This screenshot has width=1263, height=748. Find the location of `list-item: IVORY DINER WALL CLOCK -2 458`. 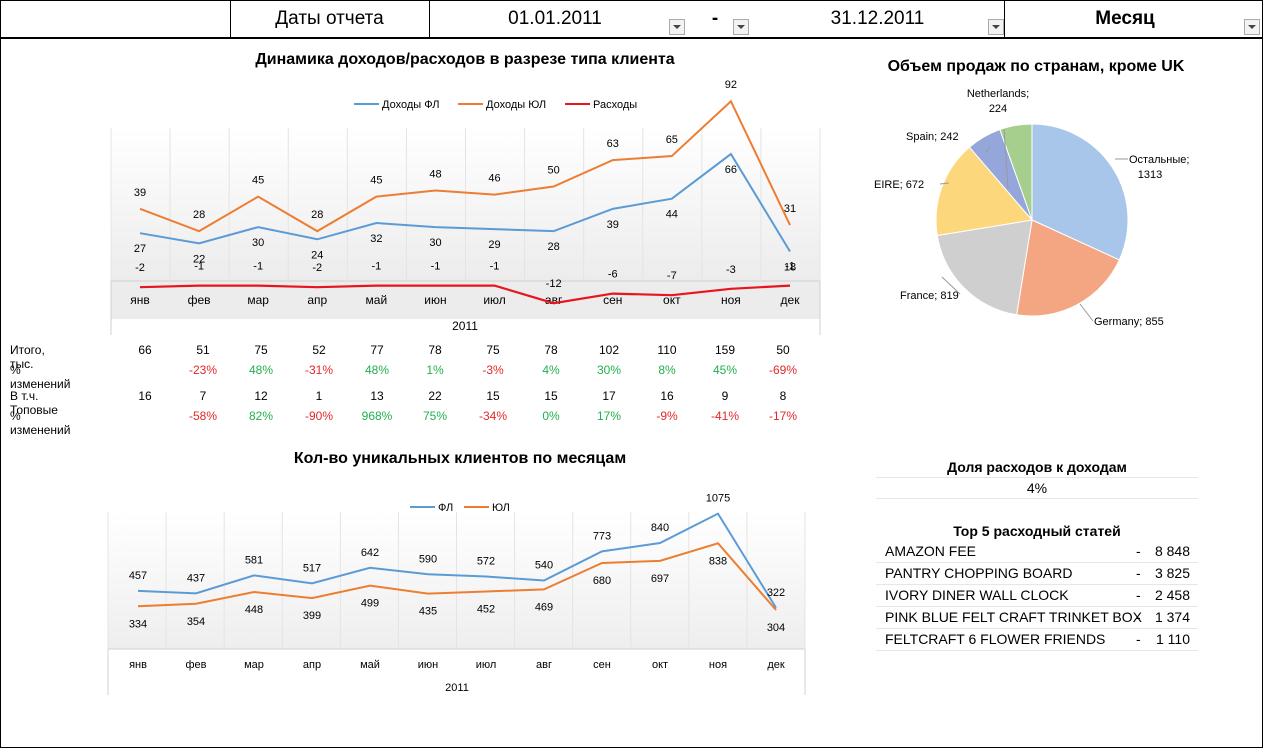

list-item: IVORY DINER WALL CLOCK -2 458 is located at coordinates (1037, 596).